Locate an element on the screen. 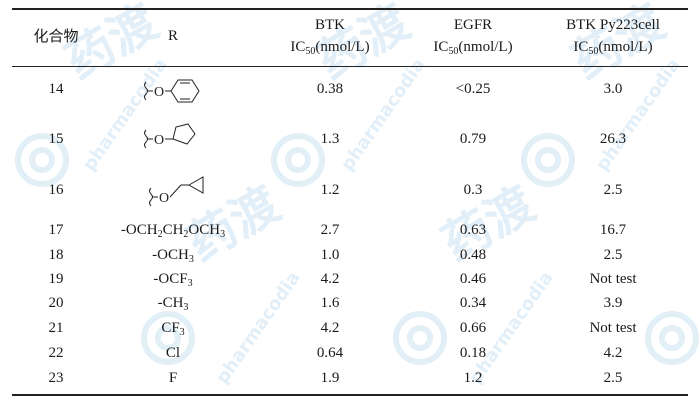 The height and width of the screenshot is (406, 700). header-btk-cell-unit: IC50(nmol/L) is located at coordinates (613, 48).